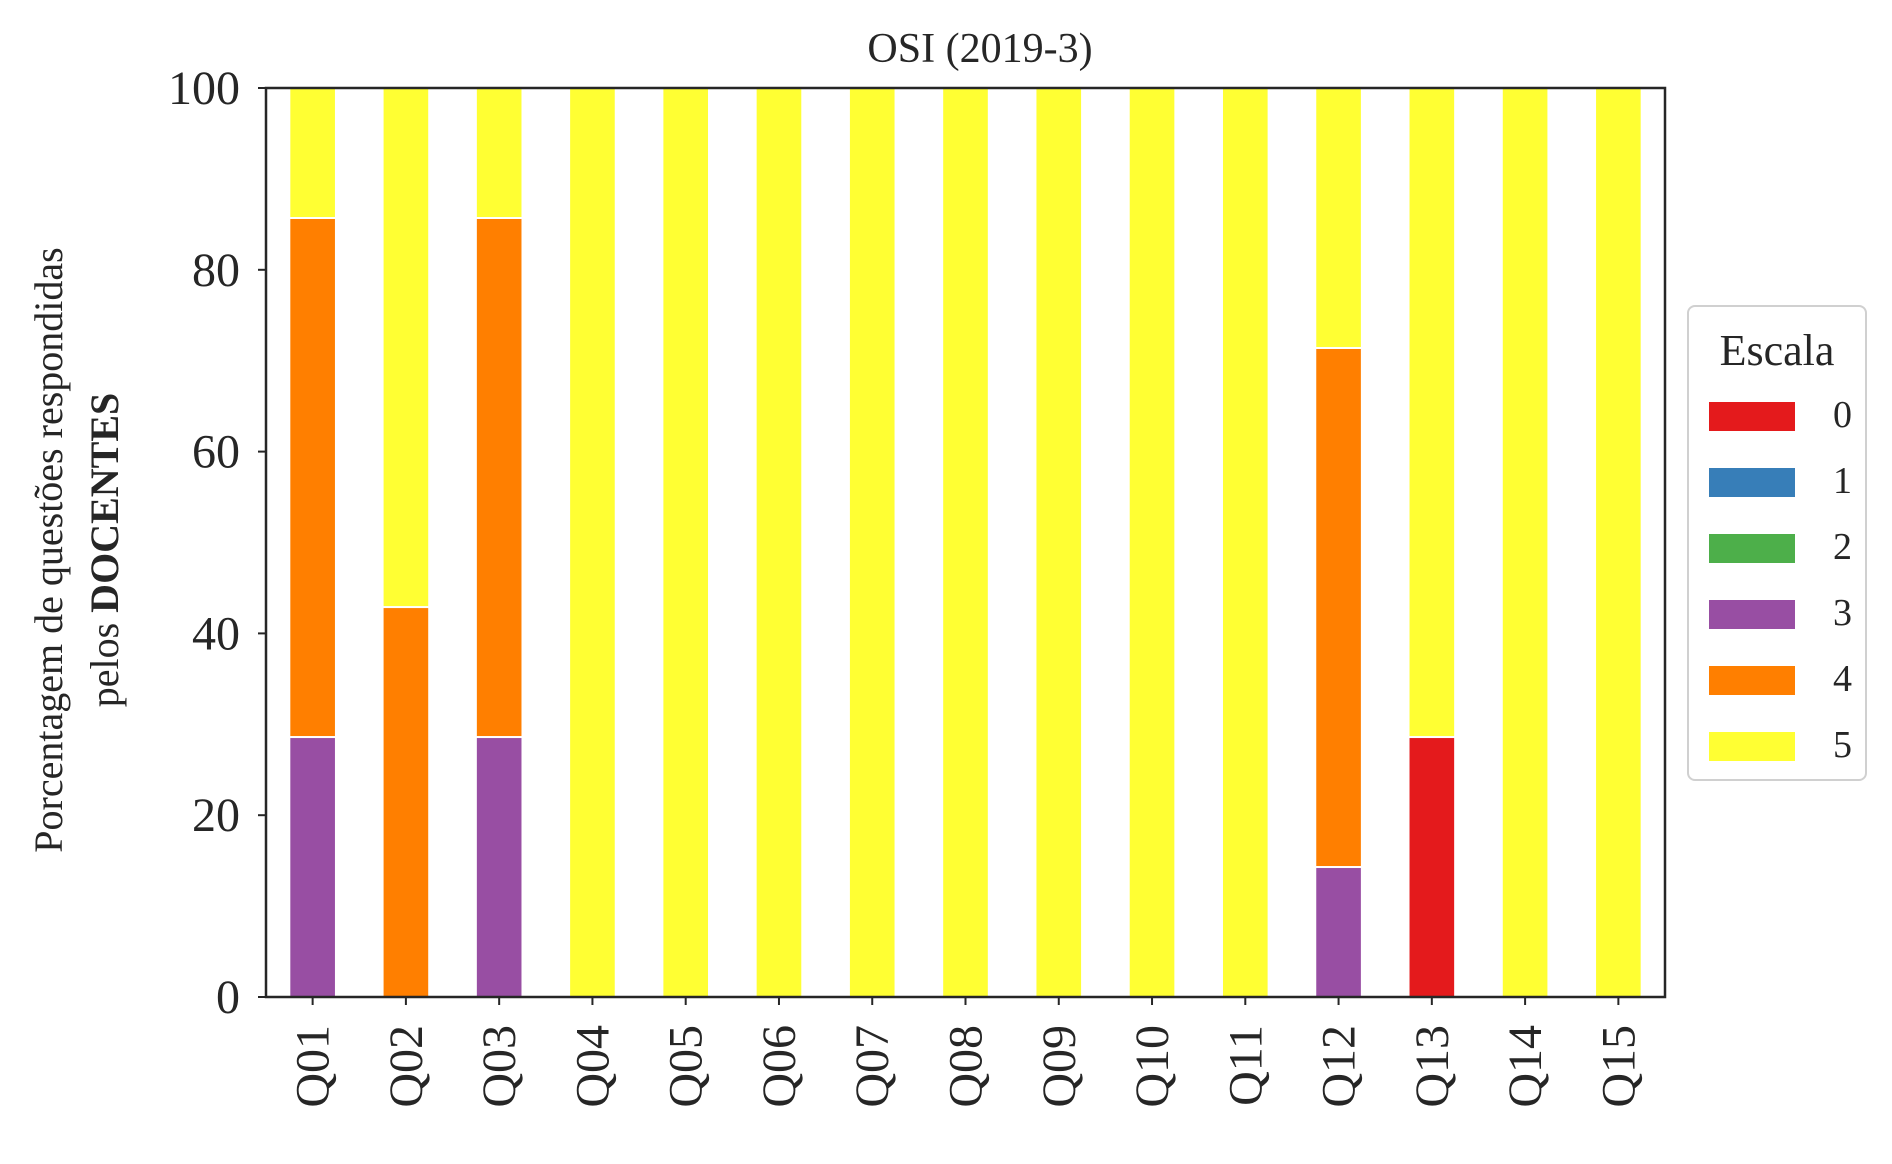 Image resolution: width=1892 pixels, height=1164 pixels. I want to click on y-tick-label-0: 0, so click(228, 997).